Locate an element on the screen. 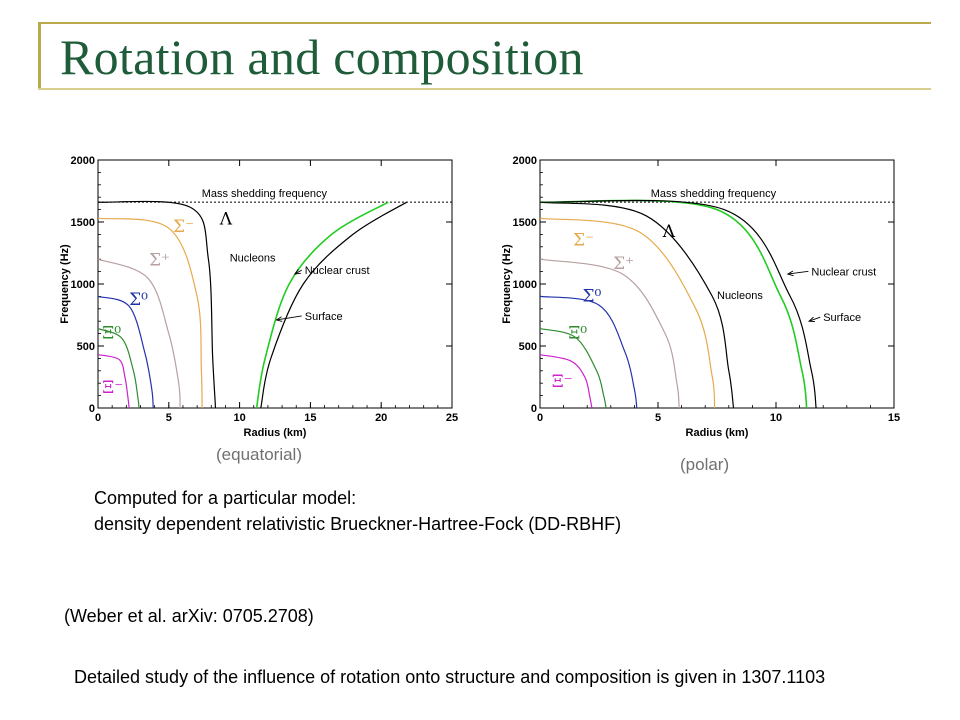 The image size is (960, 720). slide-title: Rotation and composition is located at coordinates (322, 57).